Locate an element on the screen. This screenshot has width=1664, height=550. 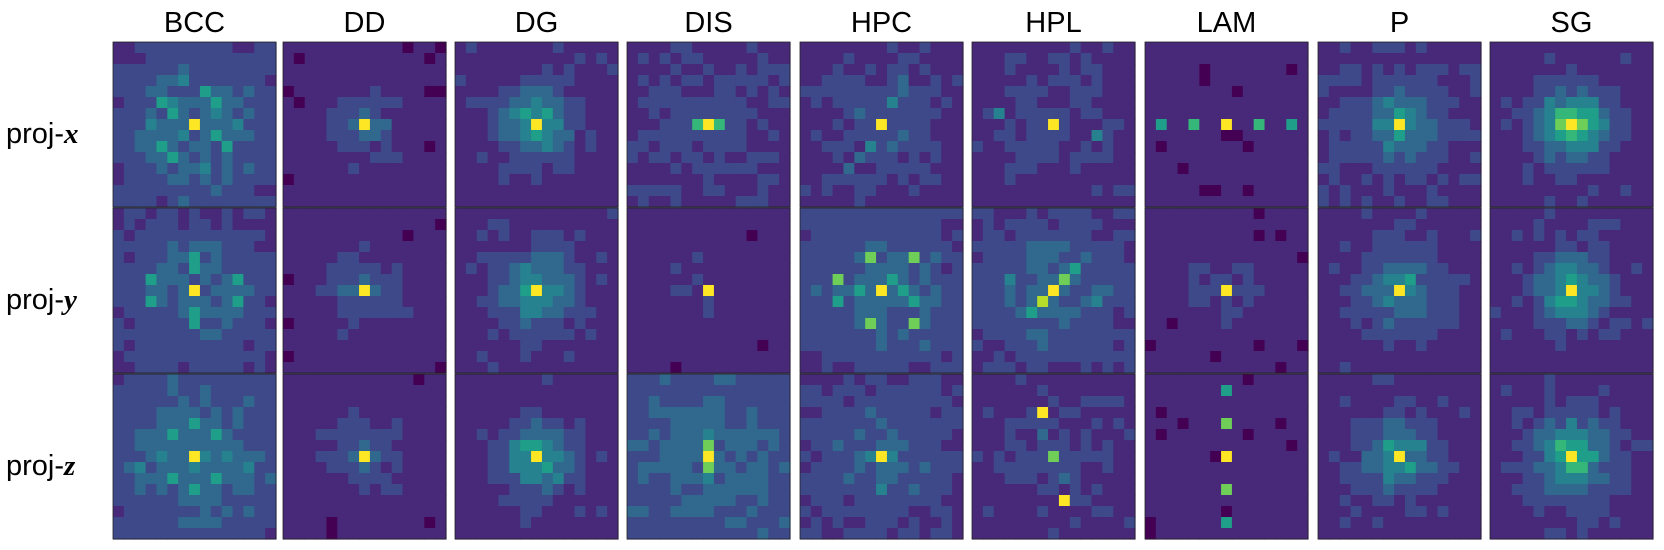
column-label-hpc: HPC is located at coordinates (881, 23).